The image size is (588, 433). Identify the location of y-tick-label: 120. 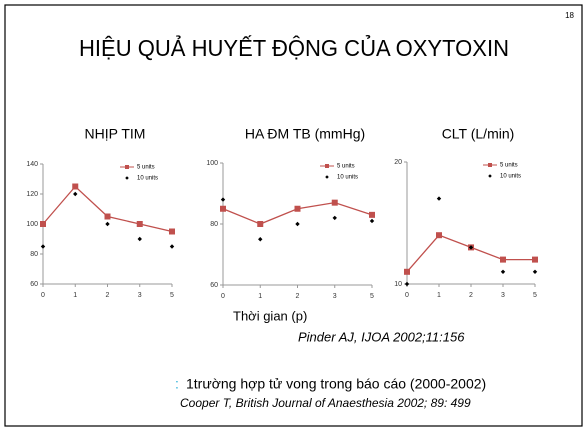
(32, 194).